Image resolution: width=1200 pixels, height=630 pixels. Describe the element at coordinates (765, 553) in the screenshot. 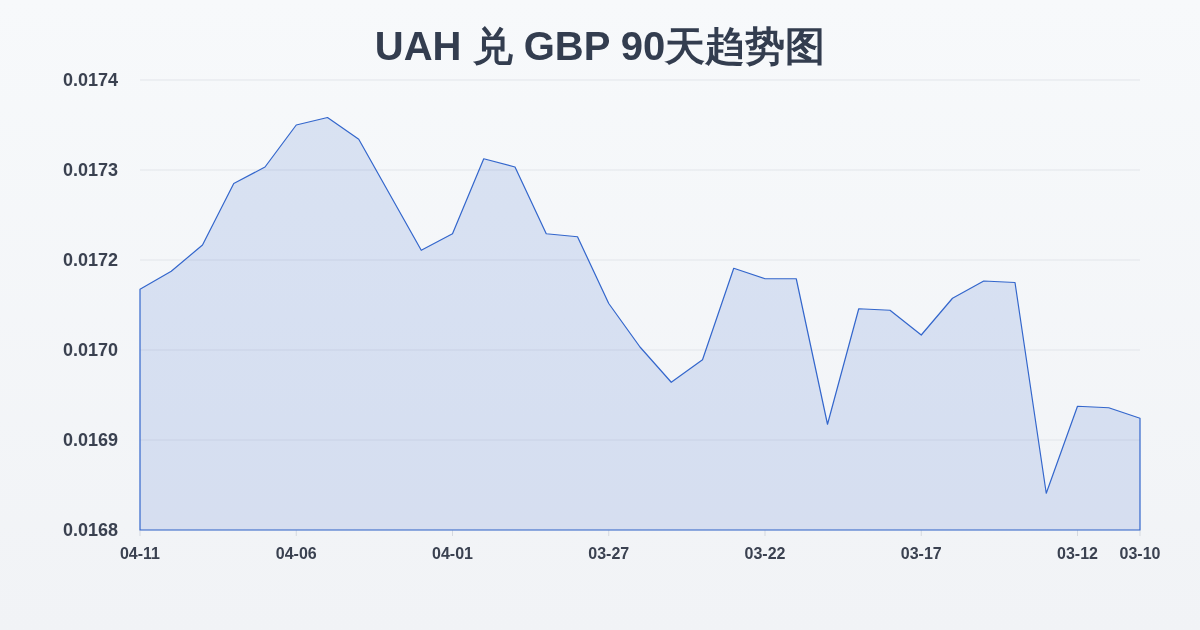

I see `x-tick-label: 03-22` at that location.